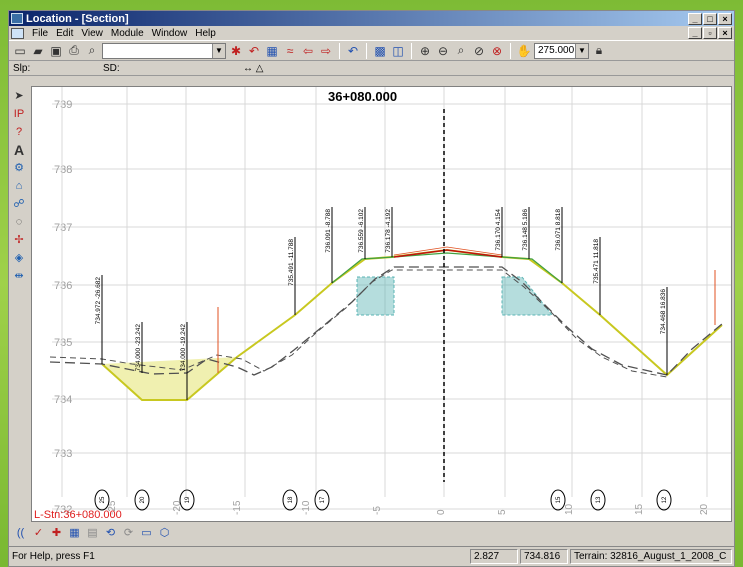 The image size is (743, 567). I want to click on elevation-label: 733, so click(63, 454).